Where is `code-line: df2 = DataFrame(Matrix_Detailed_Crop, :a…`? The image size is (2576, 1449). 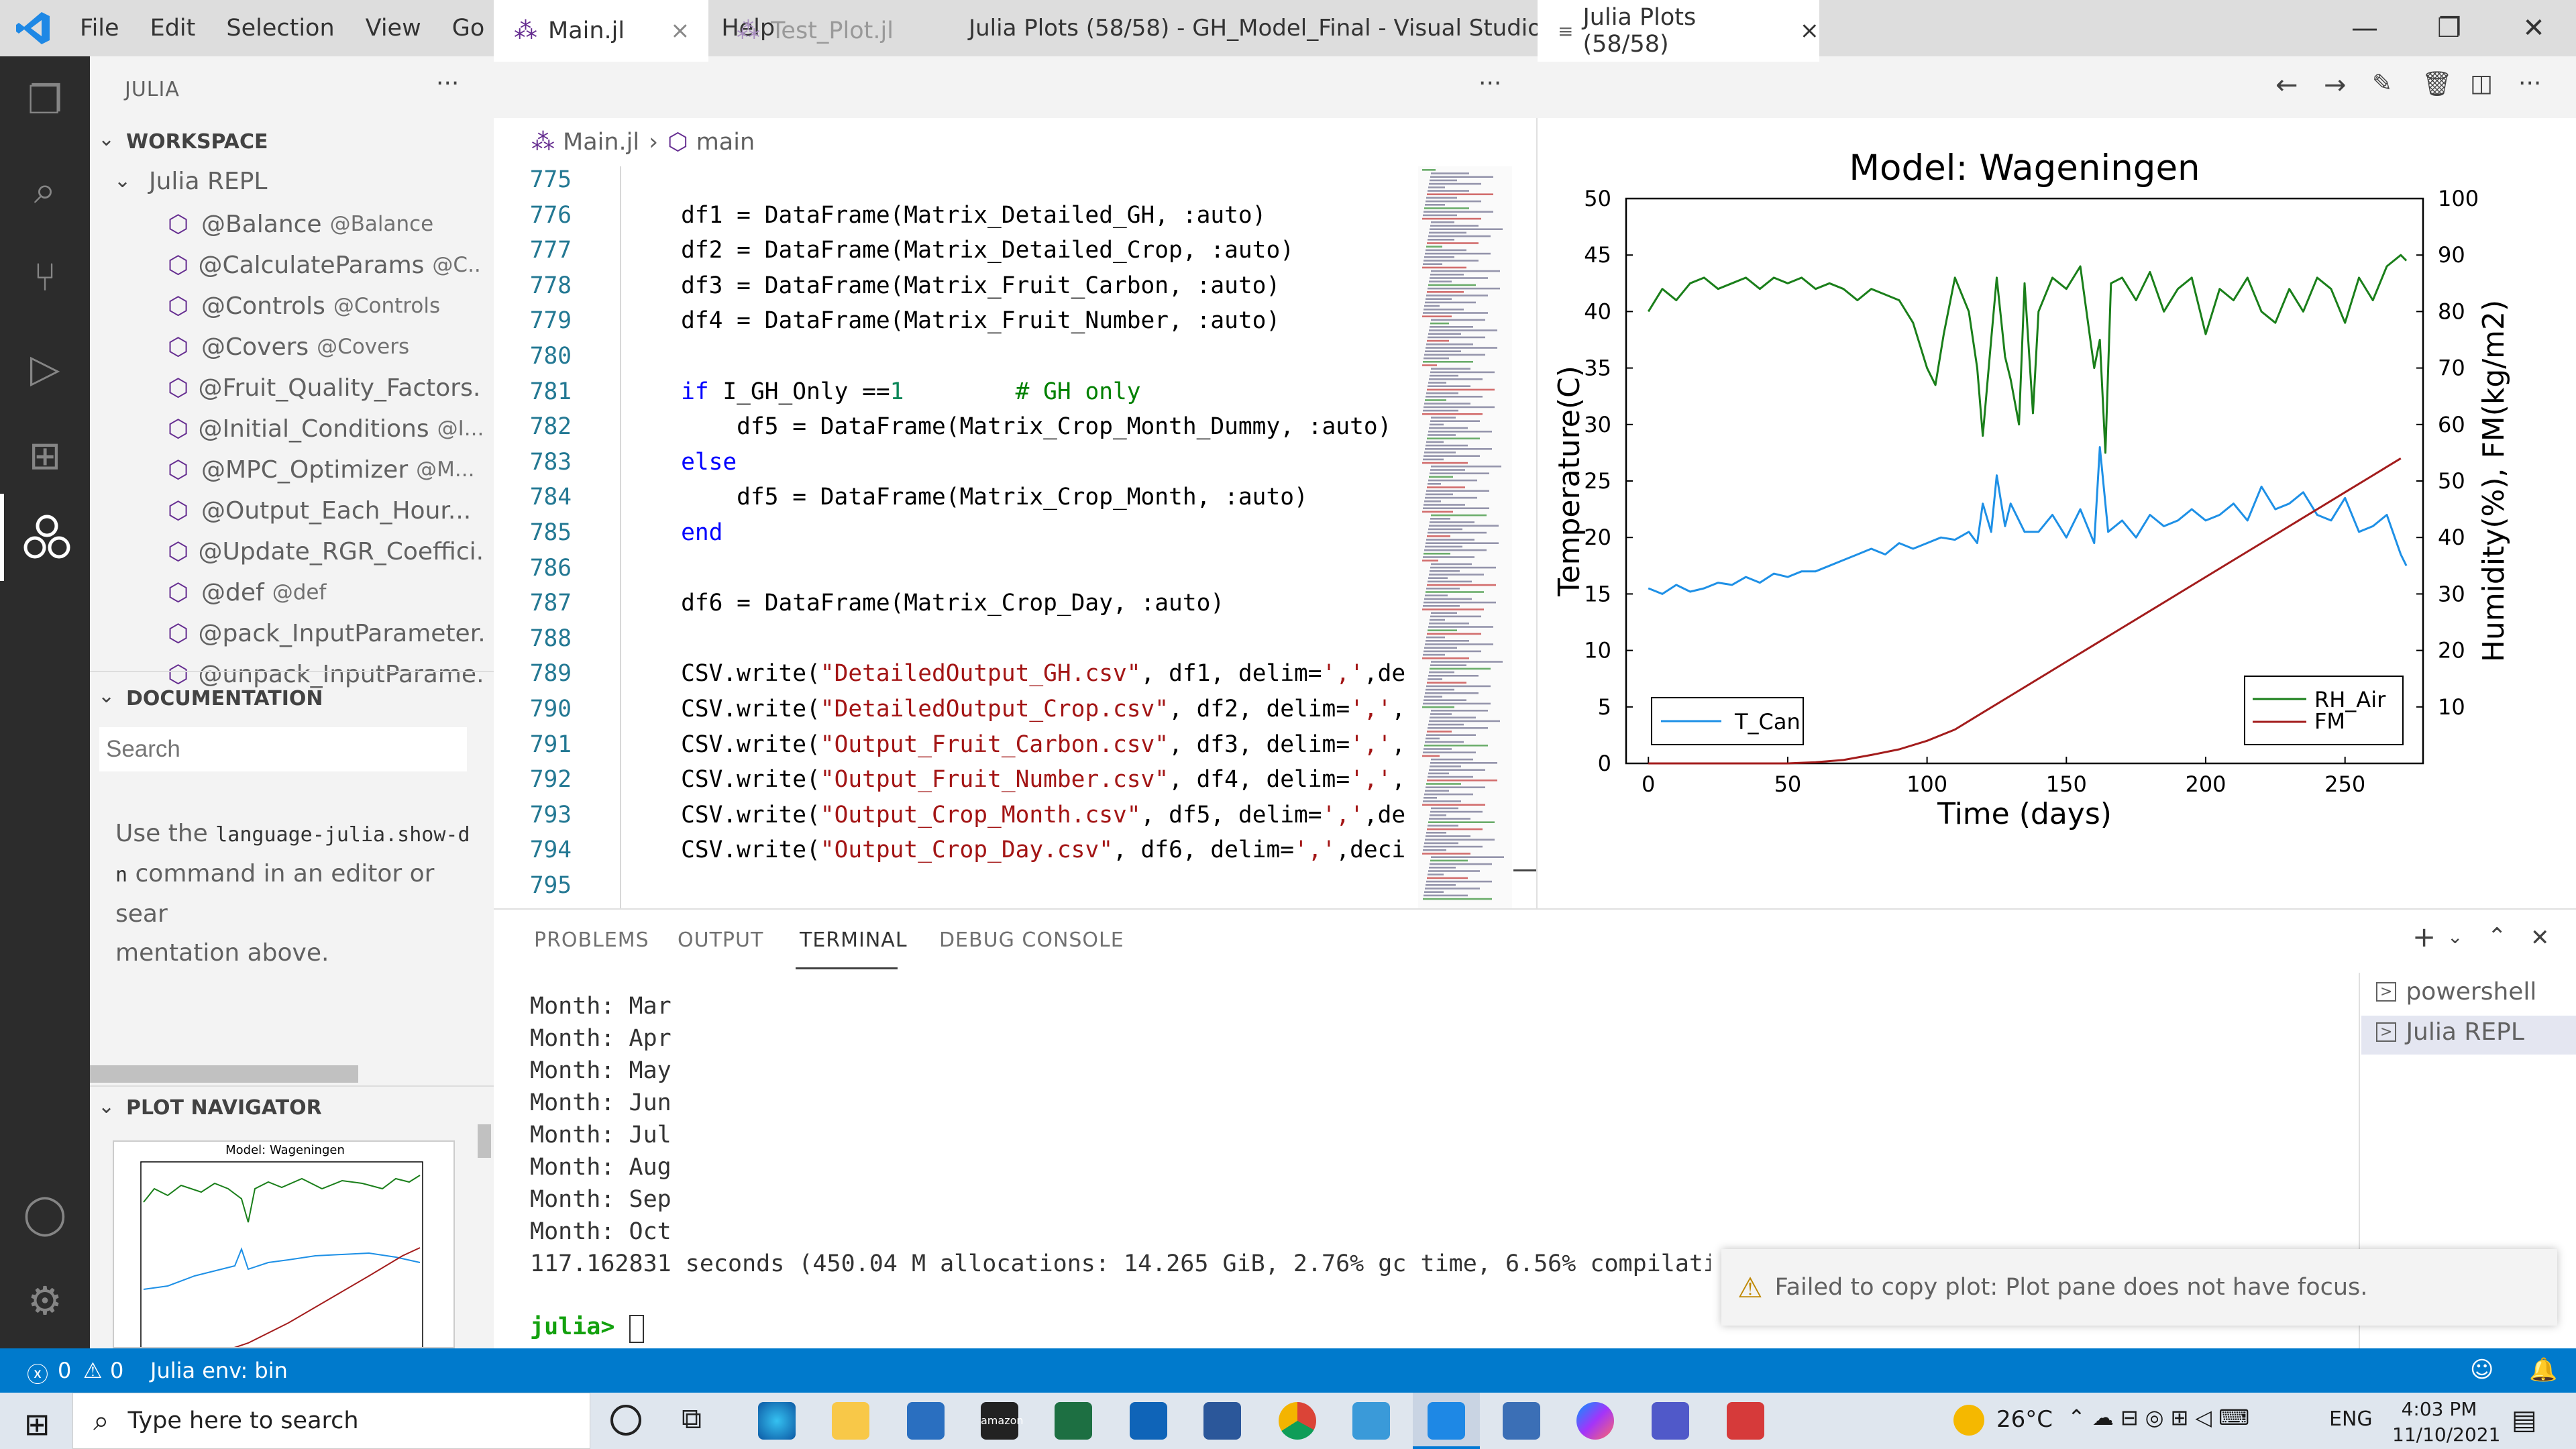
code-line: df2 = DataFrame(Matrix_Detailed_Crop, :a… is located at coordinates (1021, 250).